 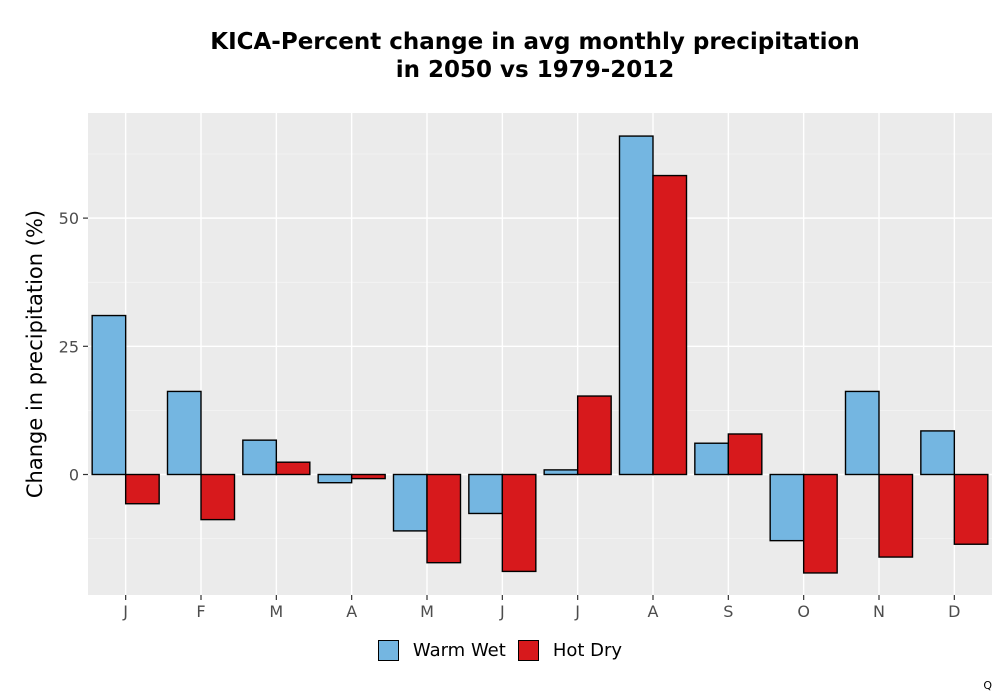 What do you see at coordinates (388, 650) in the screenshot?
I see `legend-swatch-warm-wet` at bounding box center [388, 650].